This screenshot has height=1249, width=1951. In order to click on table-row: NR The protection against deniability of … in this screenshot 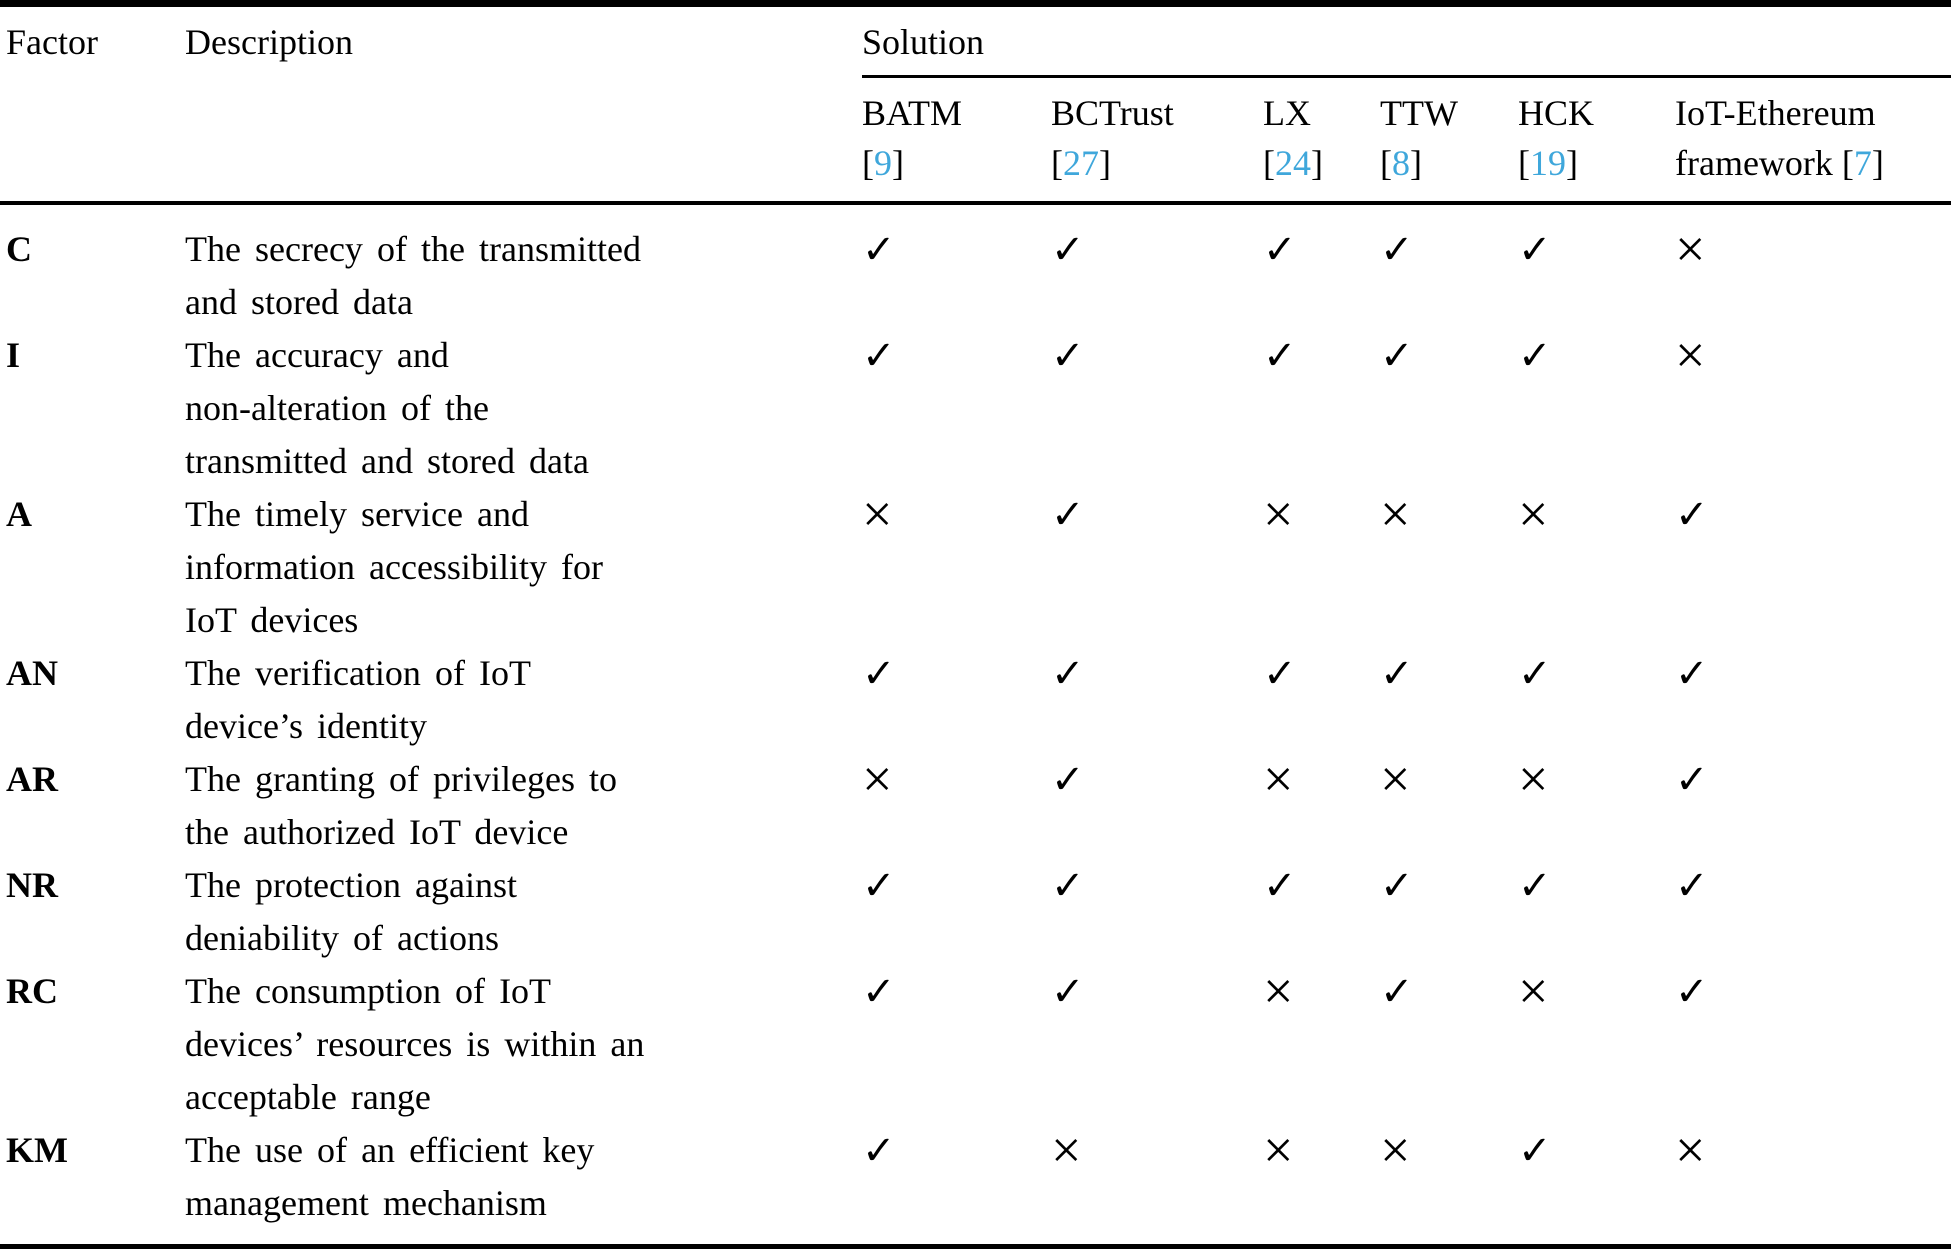, I will do `click(975, 912)`.